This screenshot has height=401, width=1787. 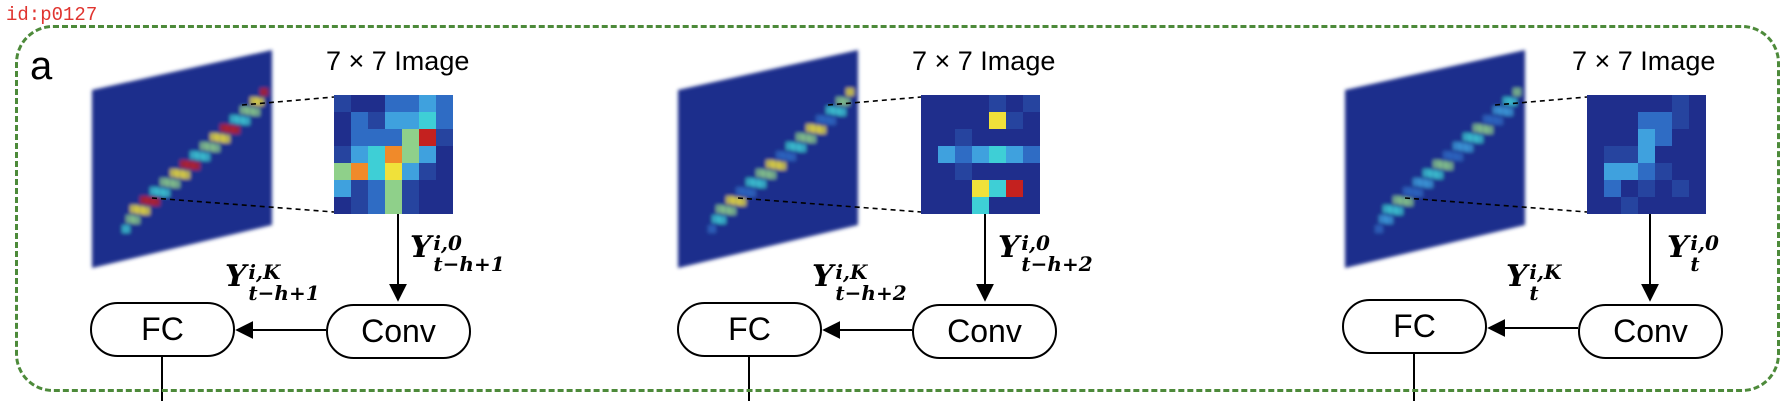 What do you see at coordinates (1541, 101) in the screenshot?
I see `zoom-connector-top` at bounding box center [1541, 101].